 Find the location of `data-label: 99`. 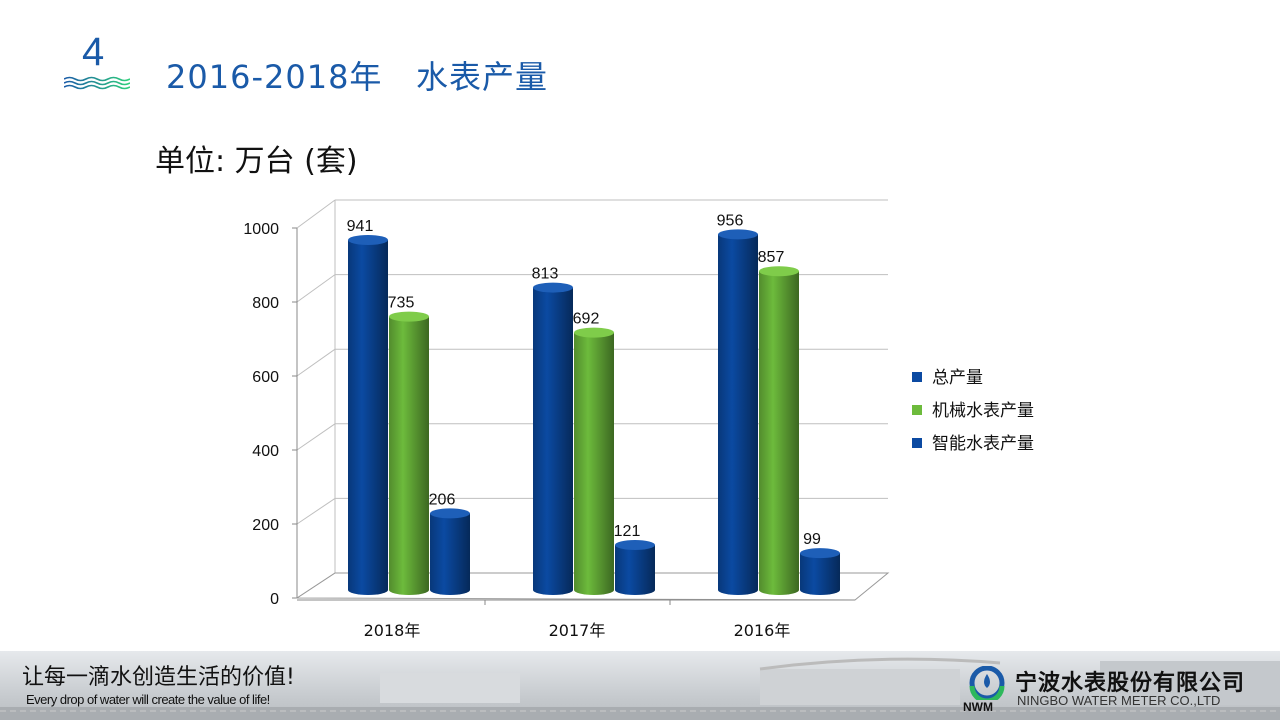

data-label: 99 is located at coordinates (812, 539).